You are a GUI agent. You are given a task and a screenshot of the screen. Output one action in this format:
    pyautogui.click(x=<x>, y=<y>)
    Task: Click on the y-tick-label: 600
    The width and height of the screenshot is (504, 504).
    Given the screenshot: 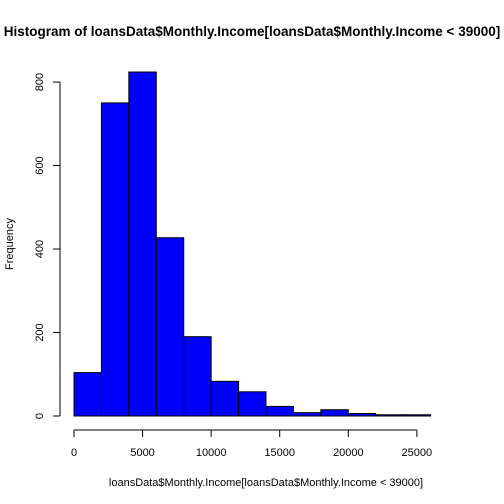 What is the action you would take?
    pyautogui.click(x=40, y=165)
    